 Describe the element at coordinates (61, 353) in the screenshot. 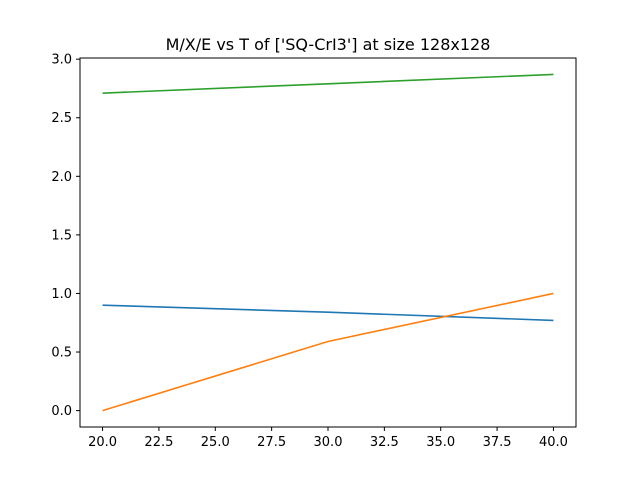

I see `y-tick-label: 0.5` at that location.